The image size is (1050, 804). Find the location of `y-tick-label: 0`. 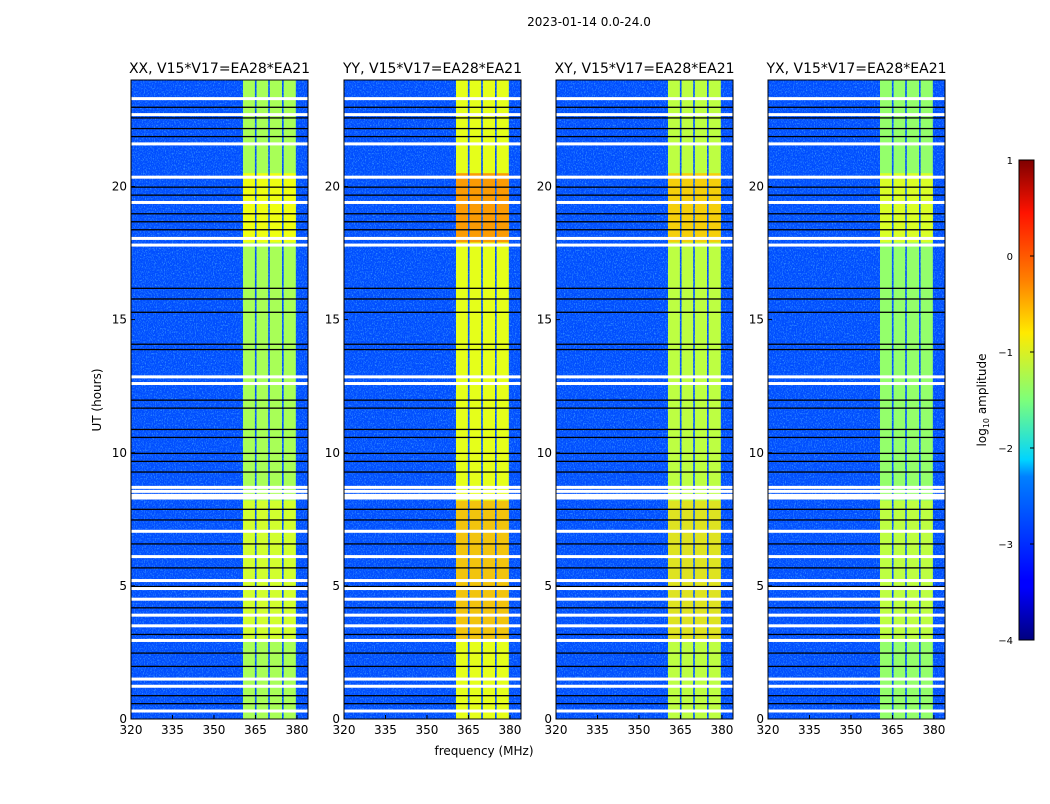

y-tick-label: 0 is located at coordinates (760, 719).